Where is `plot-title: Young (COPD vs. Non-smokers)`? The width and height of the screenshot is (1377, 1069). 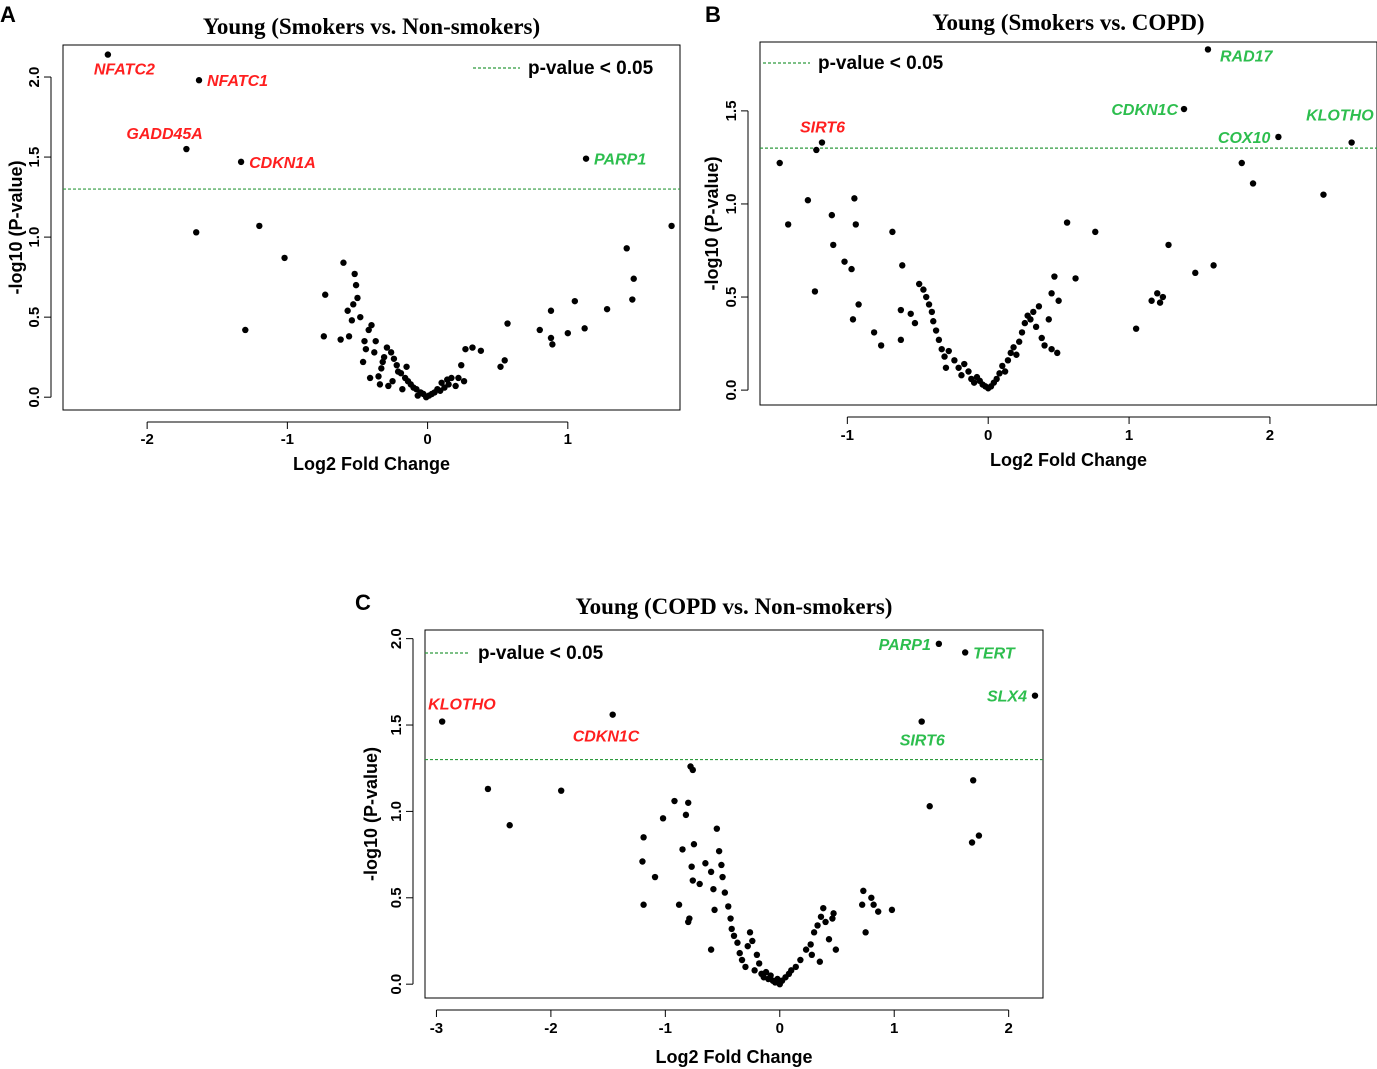 plot-title: Young (COPD vs. Non-smokers) is located at coordinates (734, 606).